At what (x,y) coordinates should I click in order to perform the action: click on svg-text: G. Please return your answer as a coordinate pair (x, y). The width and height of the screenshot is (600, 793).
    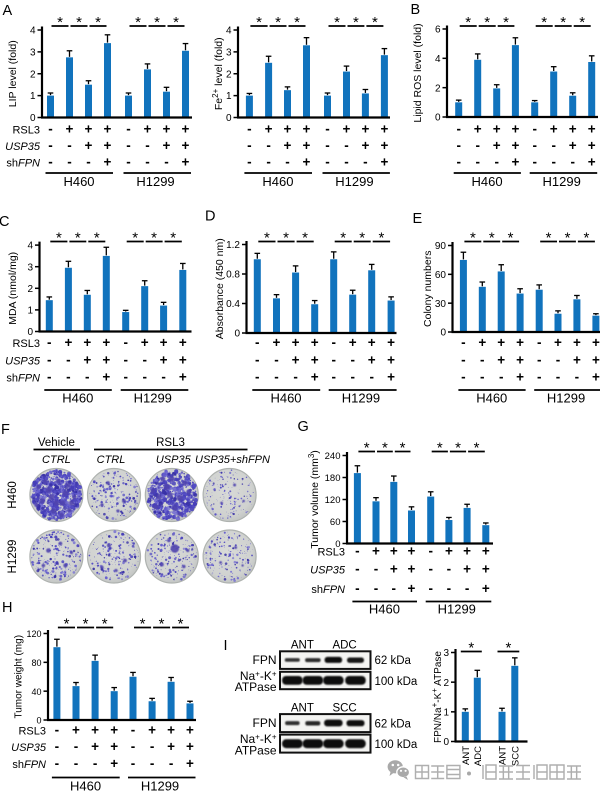
    Looking at the image, I should click on (303, 427).